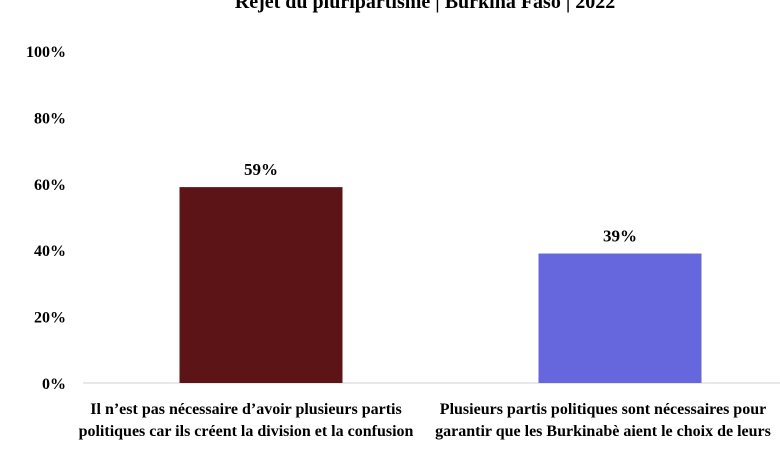  What do you see at coordinates (50, 118) in the screenshot?
I see `y-tick-label: 80%` at bounding box center [50, 118].